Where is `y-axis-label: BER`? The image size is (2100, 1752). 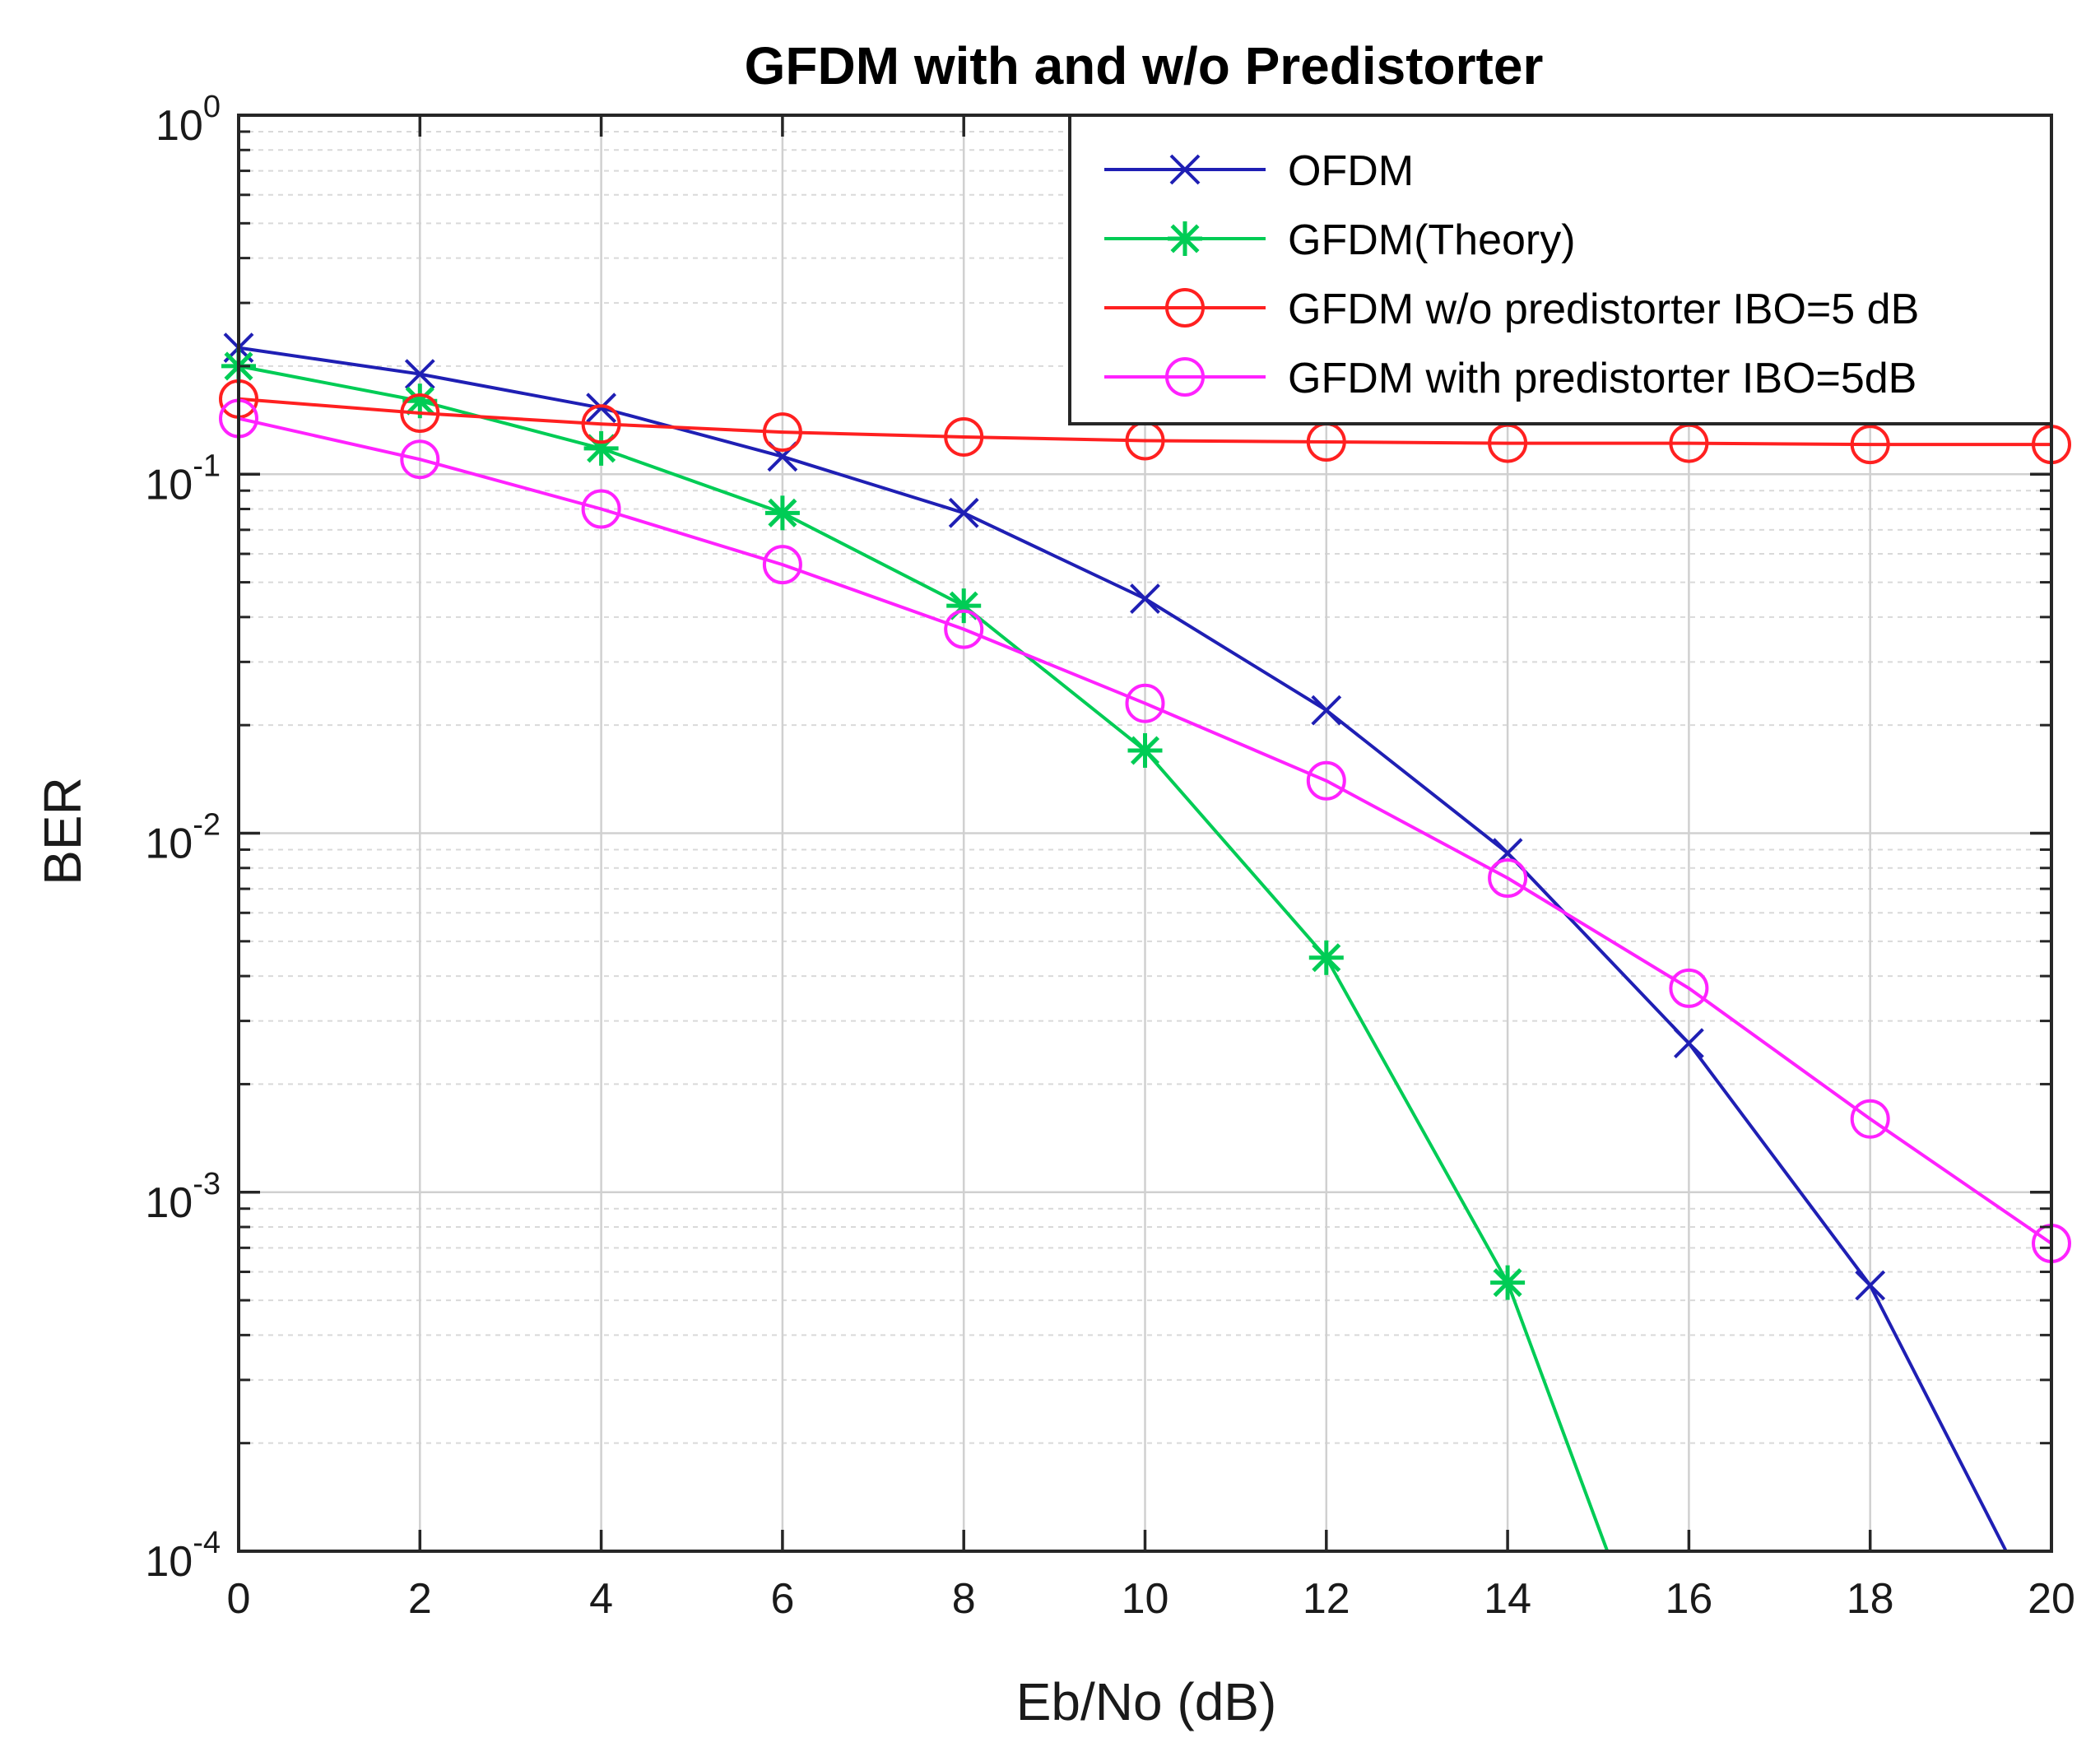
y-axis-label: BER is located at coordinates (62, 831).